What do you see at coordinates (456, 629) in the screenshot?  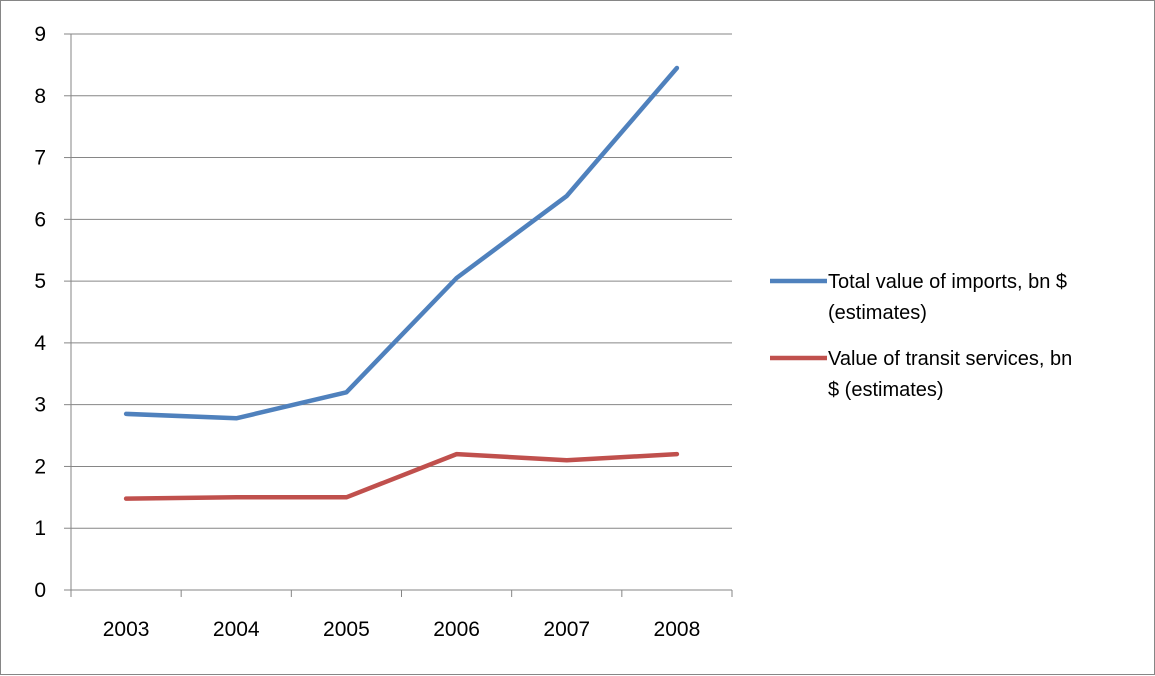 I see `x-tick-label-2006: 2006` at bounding box center [456, 629].